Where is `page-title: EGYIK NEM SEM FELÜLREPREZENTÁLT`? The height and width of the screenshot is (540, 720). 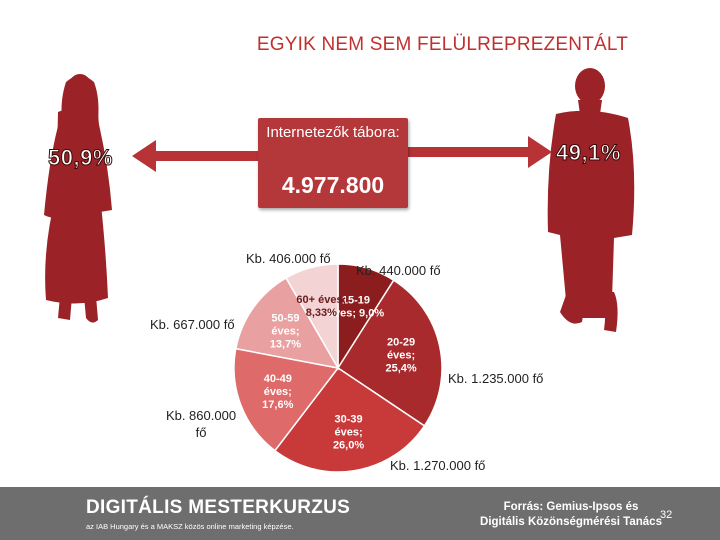
page-title: EGYIK NEM SEM FELÜLREPREZENTÁLT is located at coordinates (442, 44).